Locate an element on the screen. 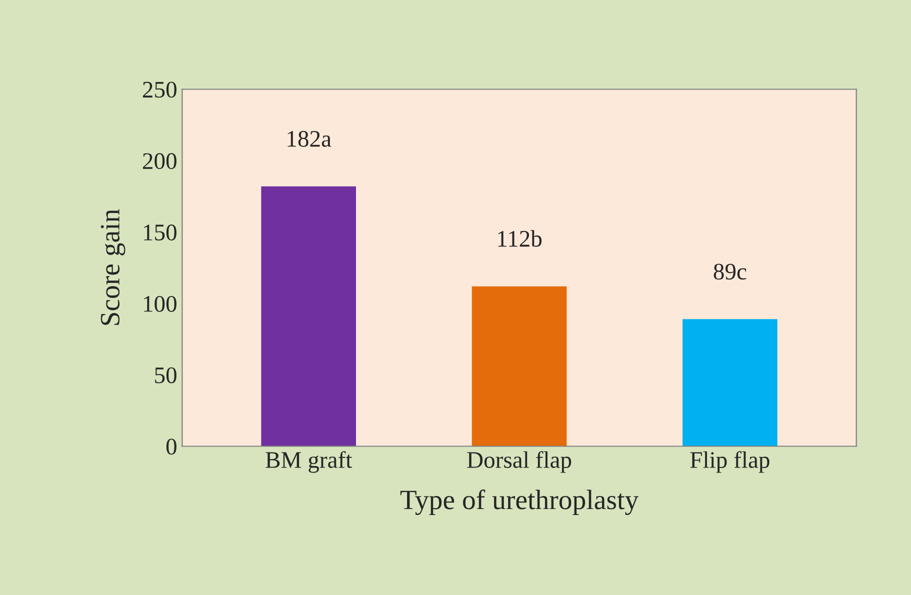 This screenshot has width=911, height=595. y-tick-label: 50 is located at coordinates (165, 375).